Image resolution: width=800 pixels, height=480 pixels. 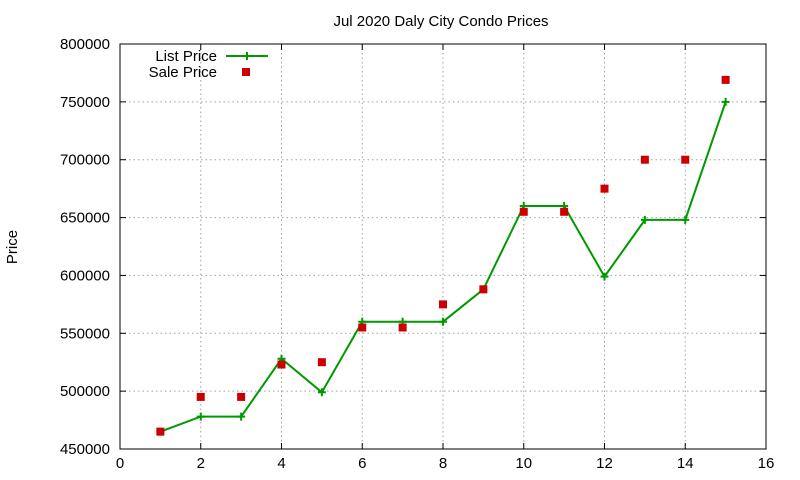 What do you see at coordinates (120, 463) in the screenshot?
I see `x-tick-label: 0` at bounding box center [120, 463].